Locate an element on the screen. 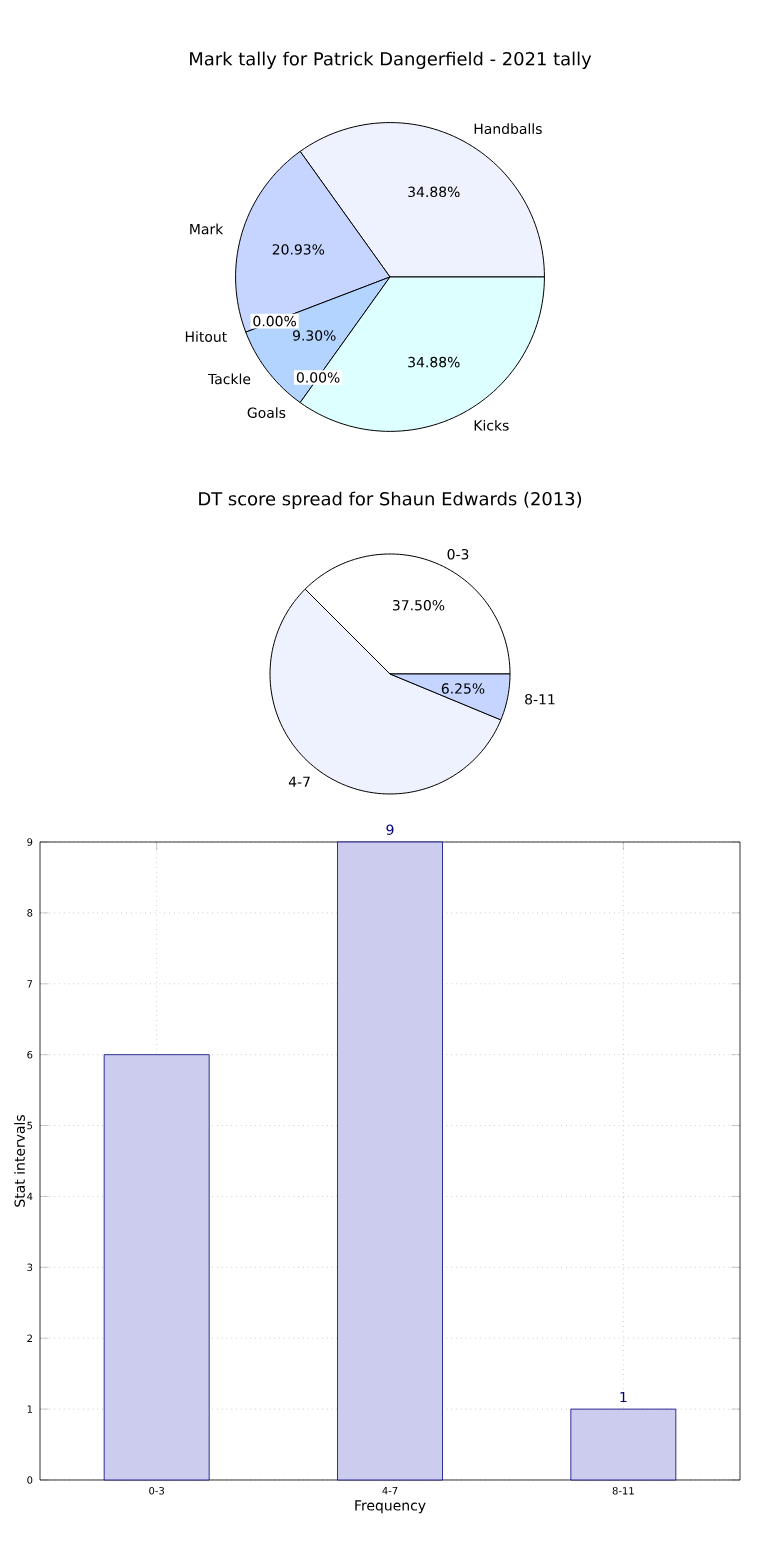 Image resolution: width=780 pixels, height=1560 pixels. chart-title: DT score spread for Shaun Edwards (2013) is located at coordinates (390, 500).